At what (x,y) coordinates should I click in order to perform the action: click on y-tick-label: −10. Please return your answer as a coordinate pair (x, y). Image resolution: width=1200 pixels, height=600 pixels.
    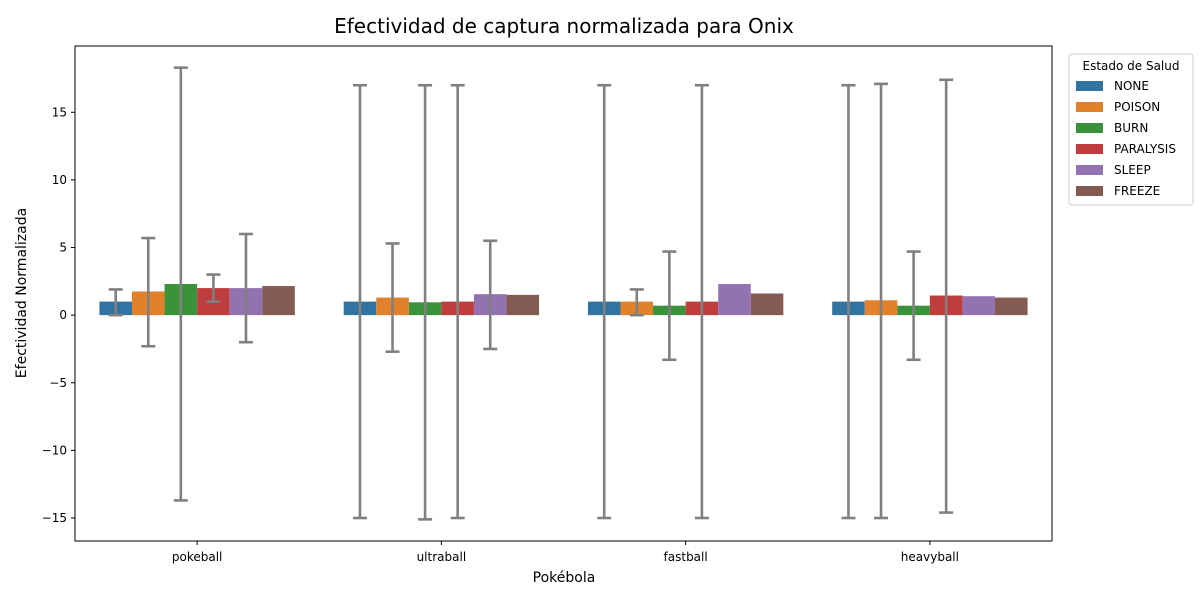
    Looking at the image, I should click on (54, 450).